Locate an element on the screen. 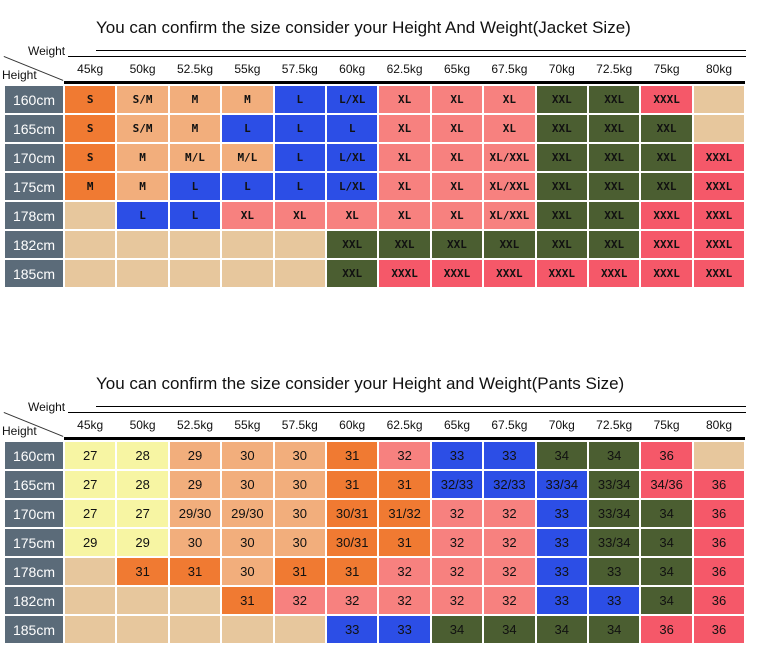 Image resolution: width=757 pixels, height=662 pixels. height-label: 185cm is located at coordinates (34, 629).